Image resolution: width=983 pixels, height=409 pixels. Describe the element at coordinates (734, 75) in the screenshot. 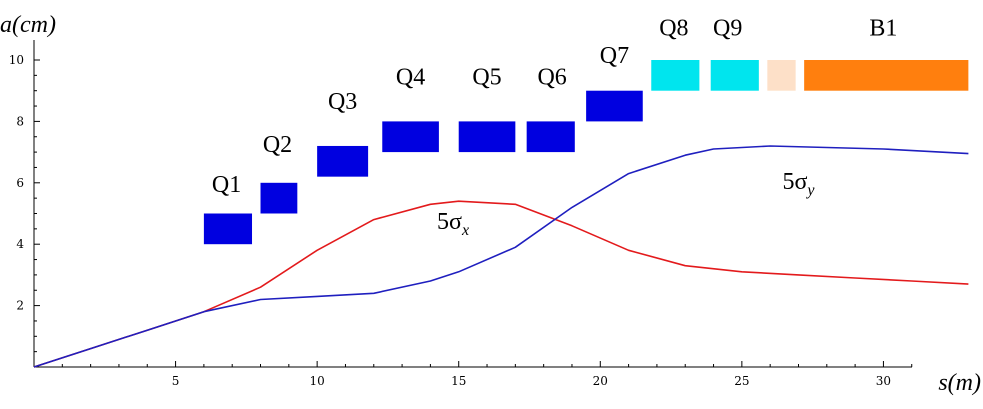

I see `magnet-q9` at that location.